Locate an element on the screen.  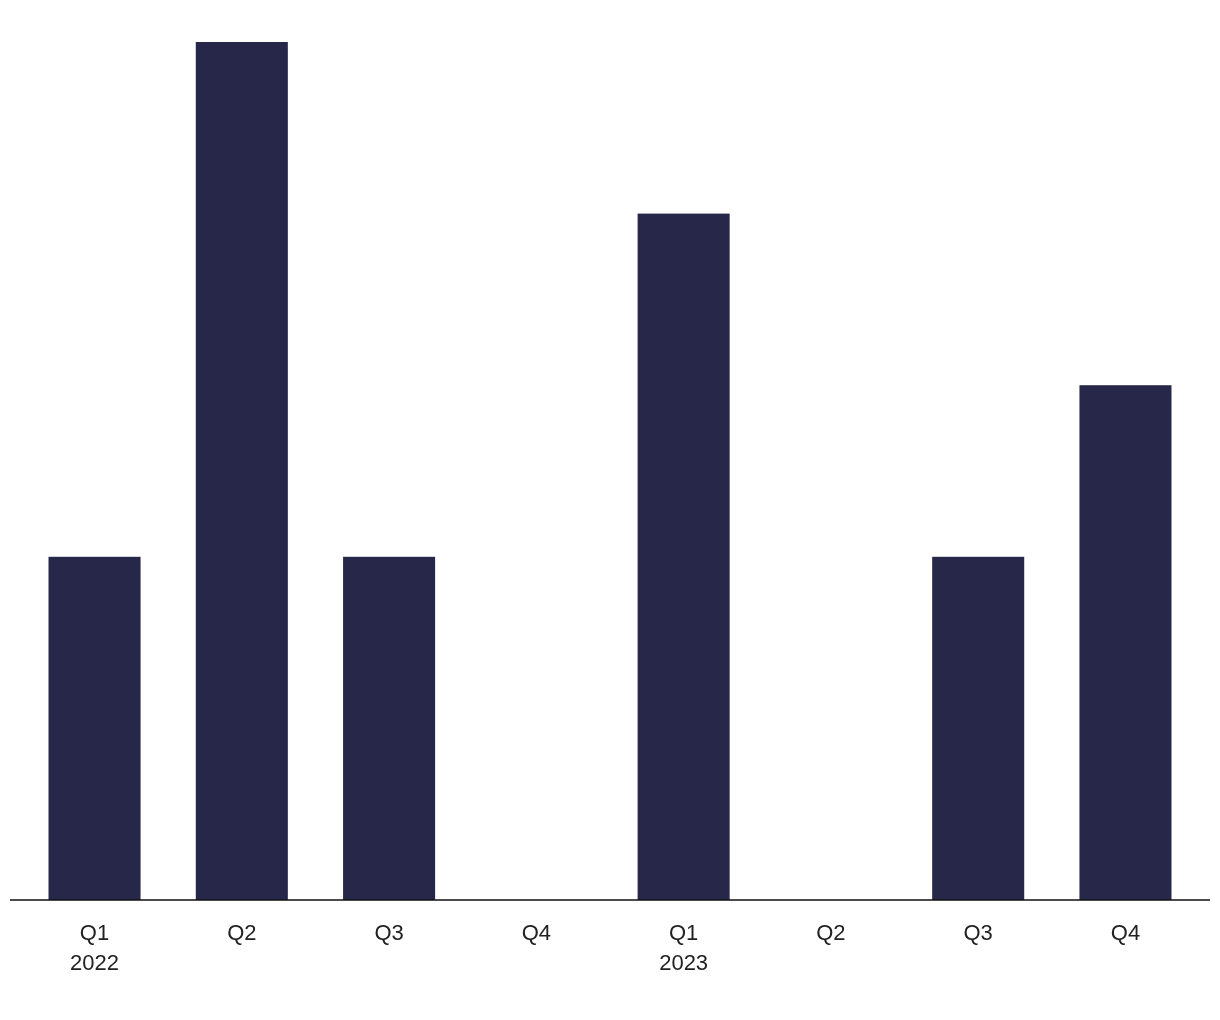
x-tick-label: Q1 2023 is located at coordinates (684, 947).